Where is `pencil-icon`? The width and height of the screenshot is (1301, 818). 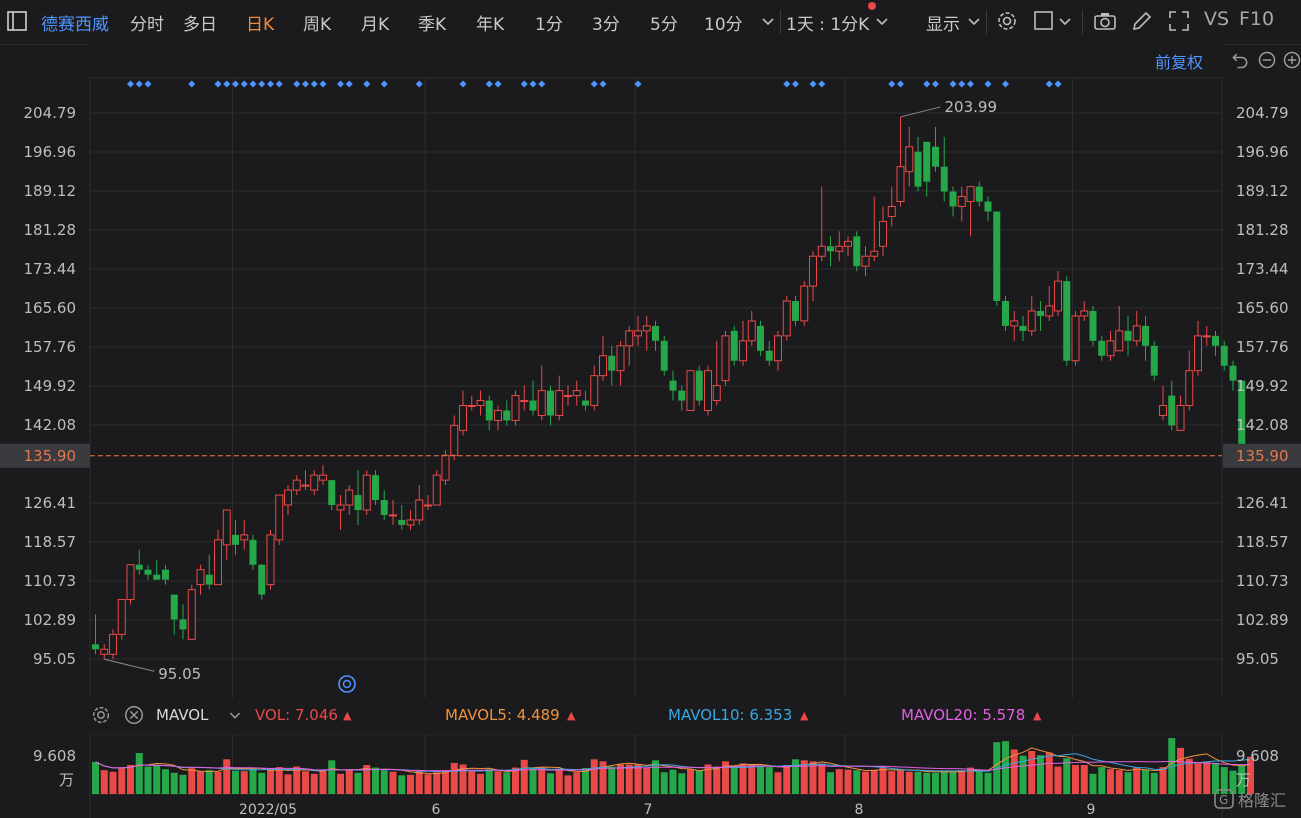
pencil-icon is located at coordinates (1142, 21).